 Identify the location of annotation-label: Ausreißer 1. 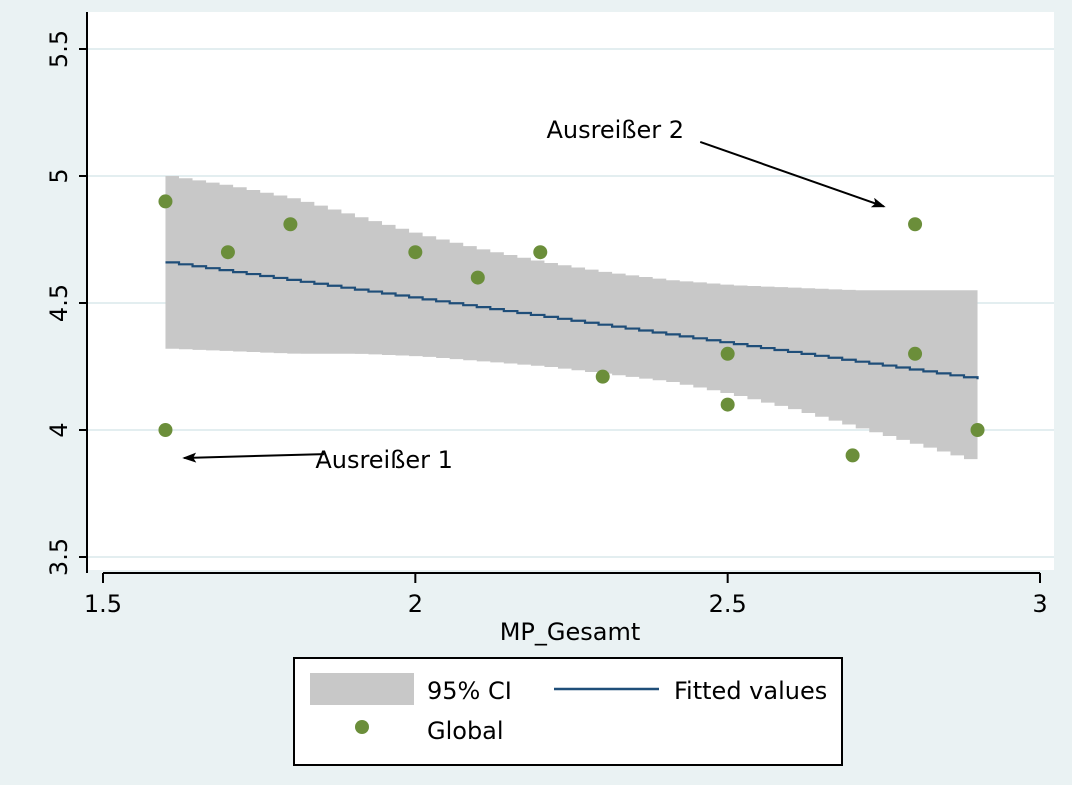
(384, 460).